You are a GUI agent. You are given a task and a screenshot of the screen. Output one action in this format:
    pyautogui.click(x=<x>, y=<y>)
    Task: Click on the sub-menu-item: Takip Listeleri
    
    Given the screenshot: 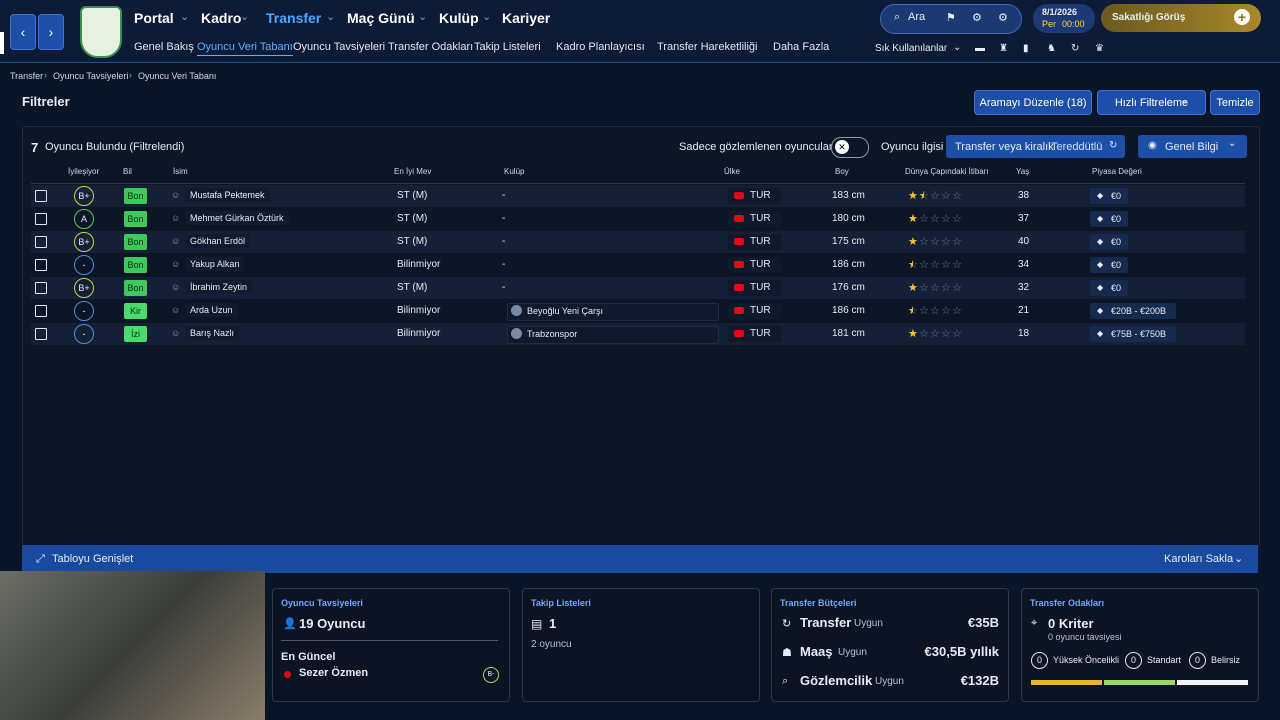 What is the action you would take?
    pyautogui.click(x=507, y=47)
    